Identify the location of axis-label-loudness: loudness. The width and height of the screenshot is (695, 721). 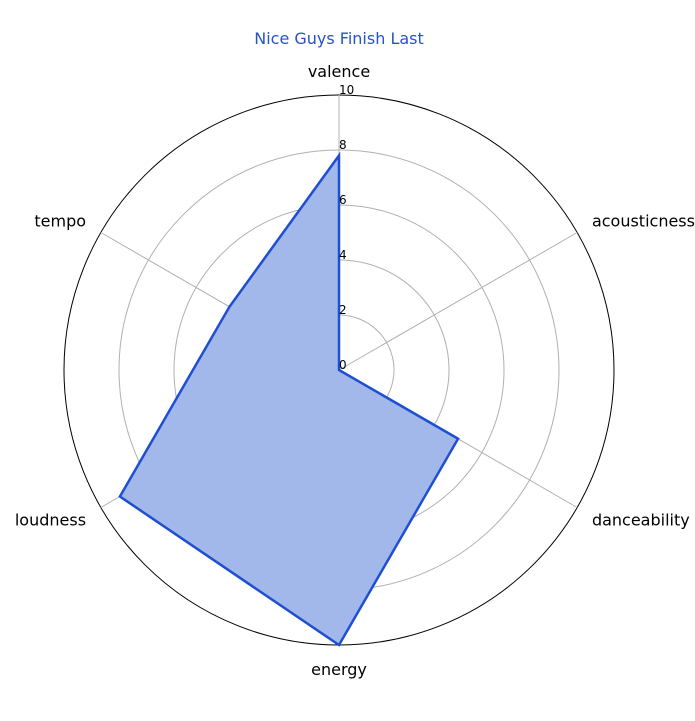
(50, 520).